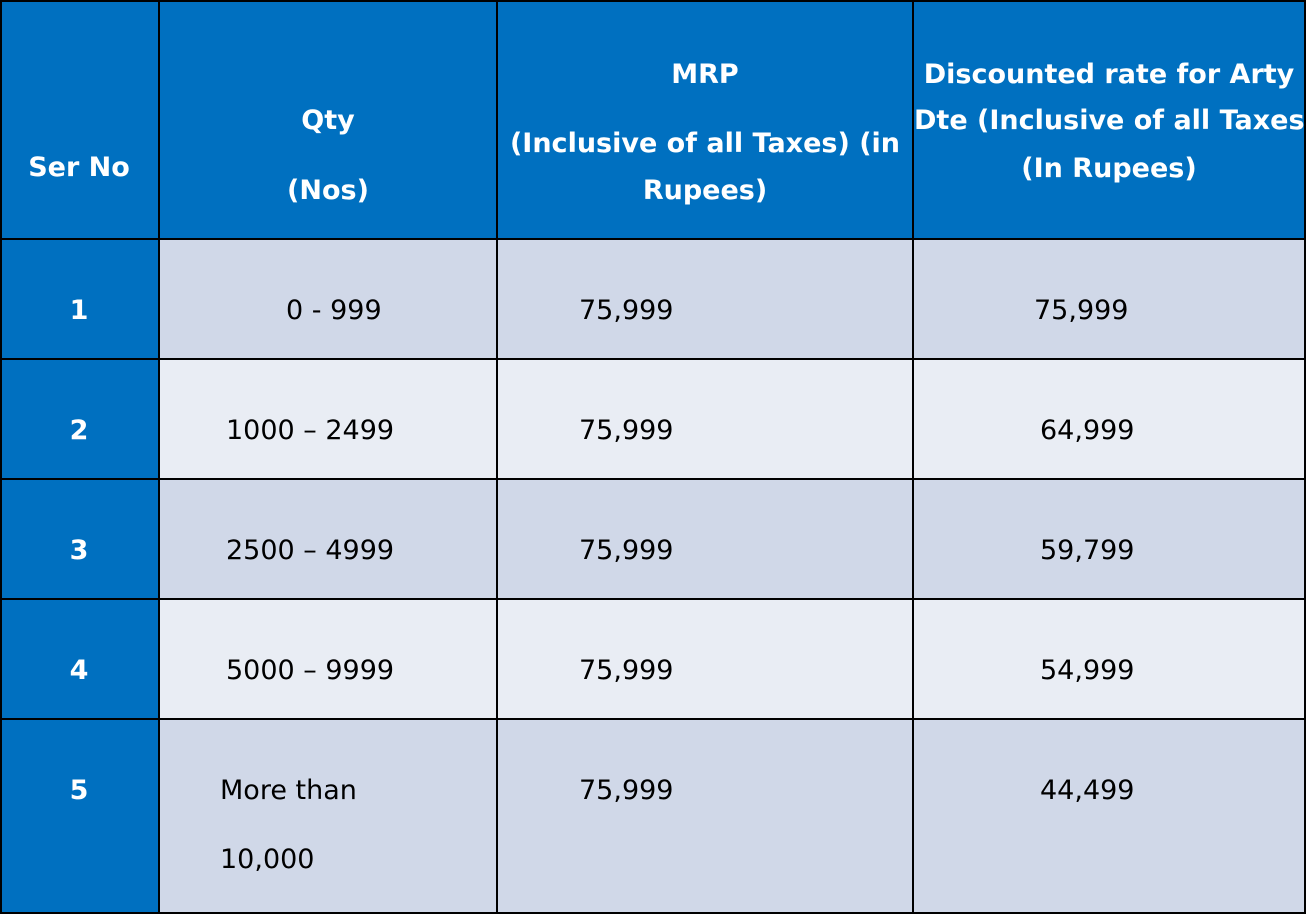  I want to click on row-1-ser: 1, so click(80, 300).